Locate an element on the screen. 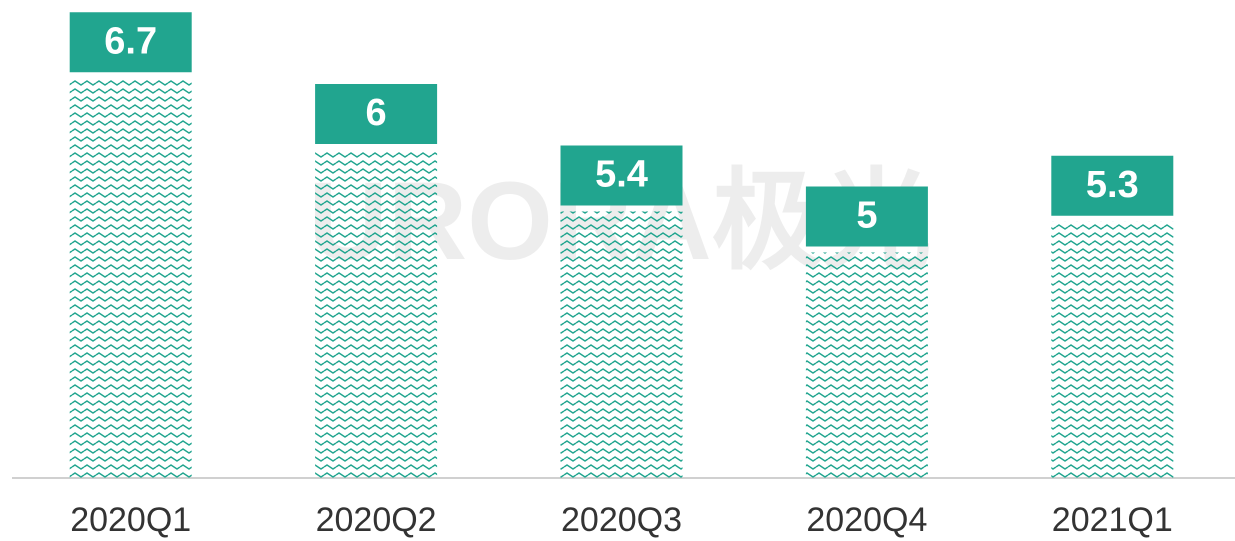 The height and width of the screenshot is (541, 1235). value-label: 5.3 is located at coordinates (1112, 185).